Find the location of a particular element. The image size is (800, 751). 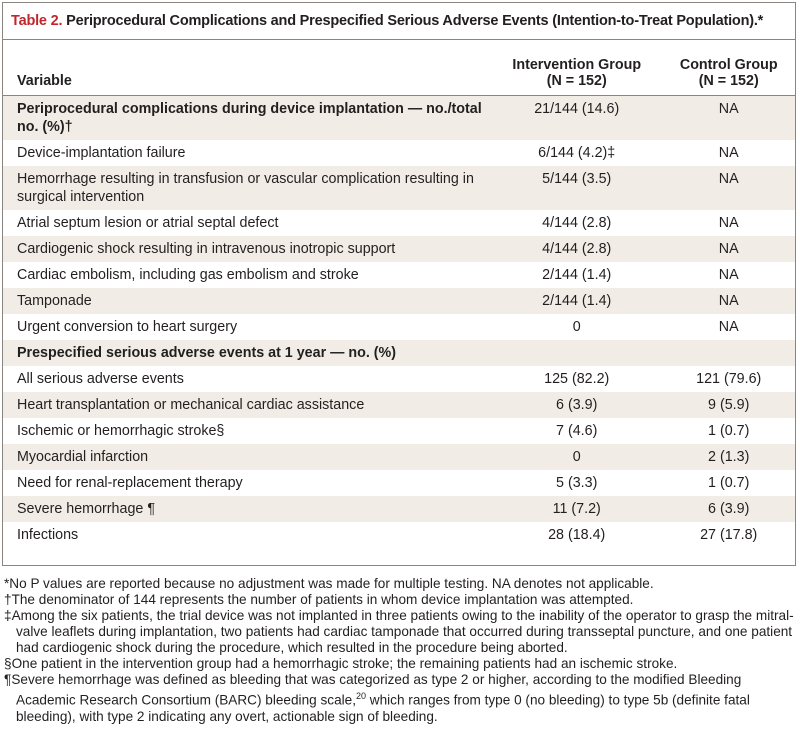

cell: 5 (3.3) is located at coordinates (577, 483).